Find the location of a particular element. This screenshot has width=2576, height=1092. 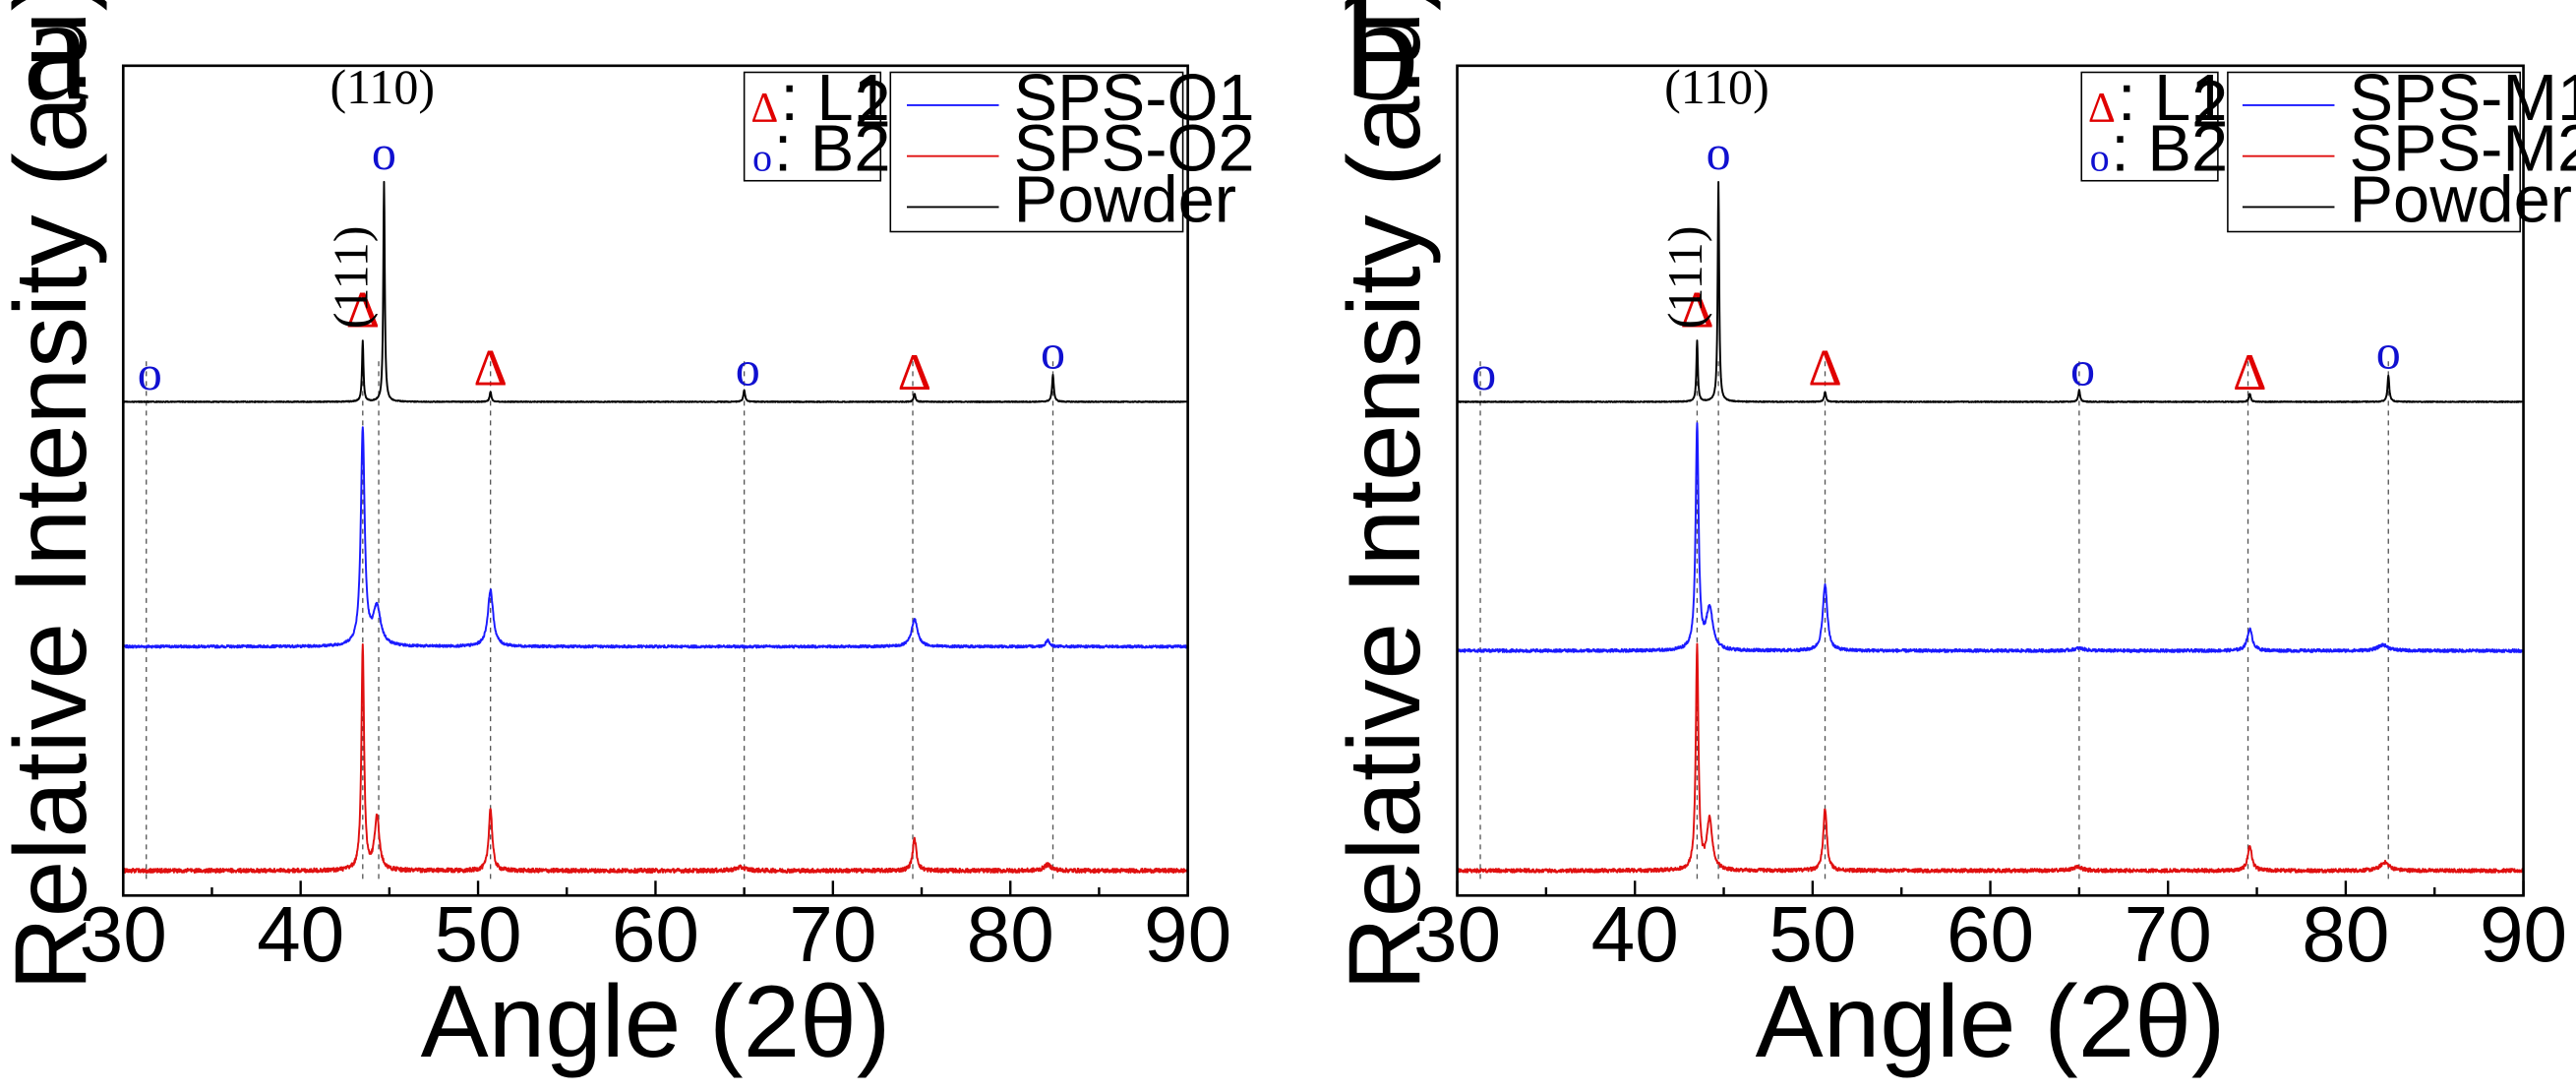

panel-letter-b: b is located at coordinates (1382, 66).